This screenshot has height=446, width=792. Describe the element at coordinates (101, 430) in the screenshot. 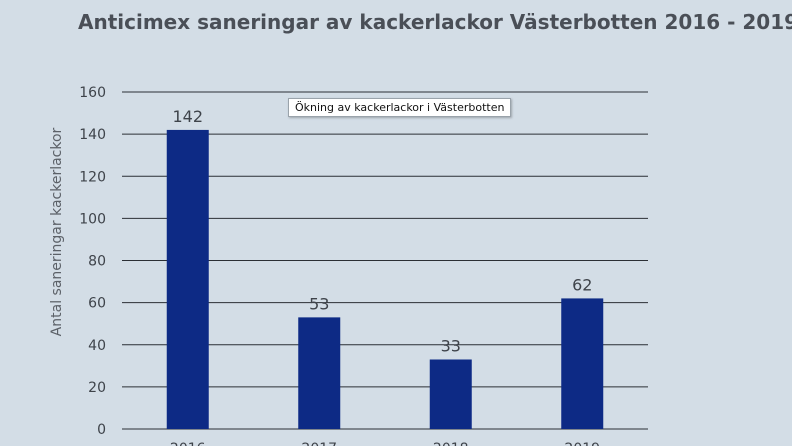

I see `y-tick-label: 0` at that location.